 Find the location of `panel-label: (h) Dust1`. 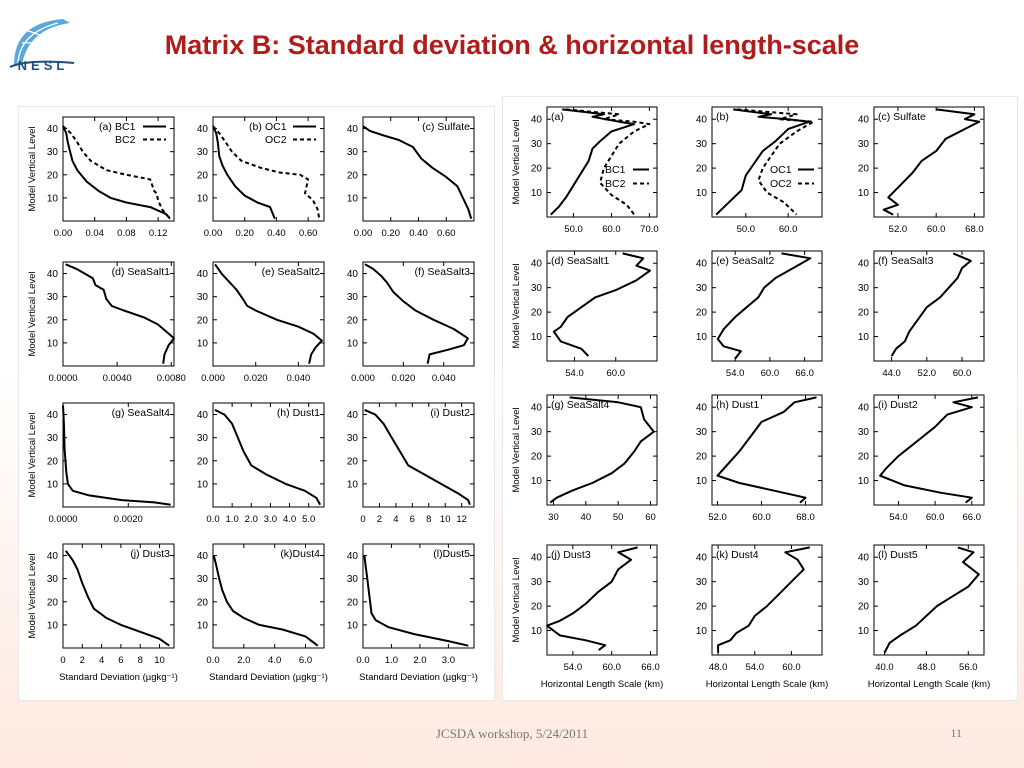

panel-label: (h) Dust1 is located at coordinates (737, 405).